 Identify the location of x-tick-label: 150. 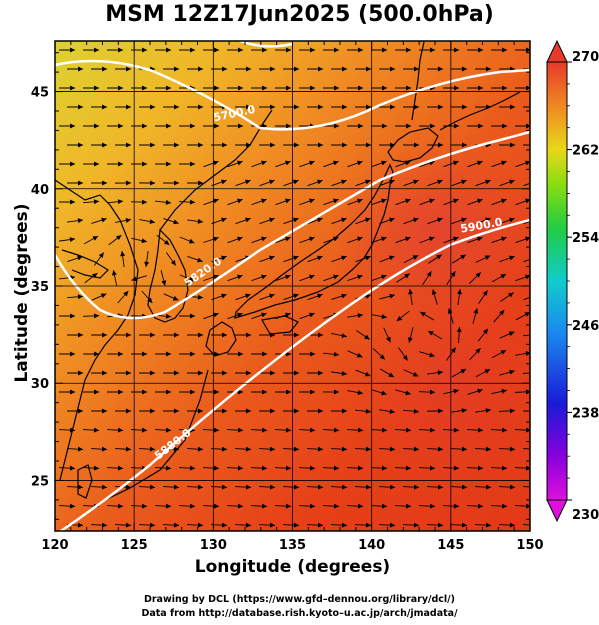
(529, 545).